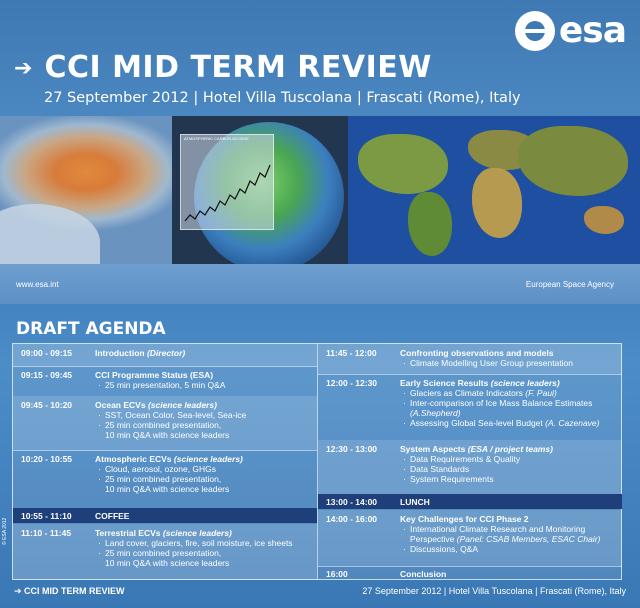 This screenshot has height=608, width=640. Describe the element at coordinates (477, 353) in the screenshot. I see `agenda-head: Confronting observations and models` at that location.